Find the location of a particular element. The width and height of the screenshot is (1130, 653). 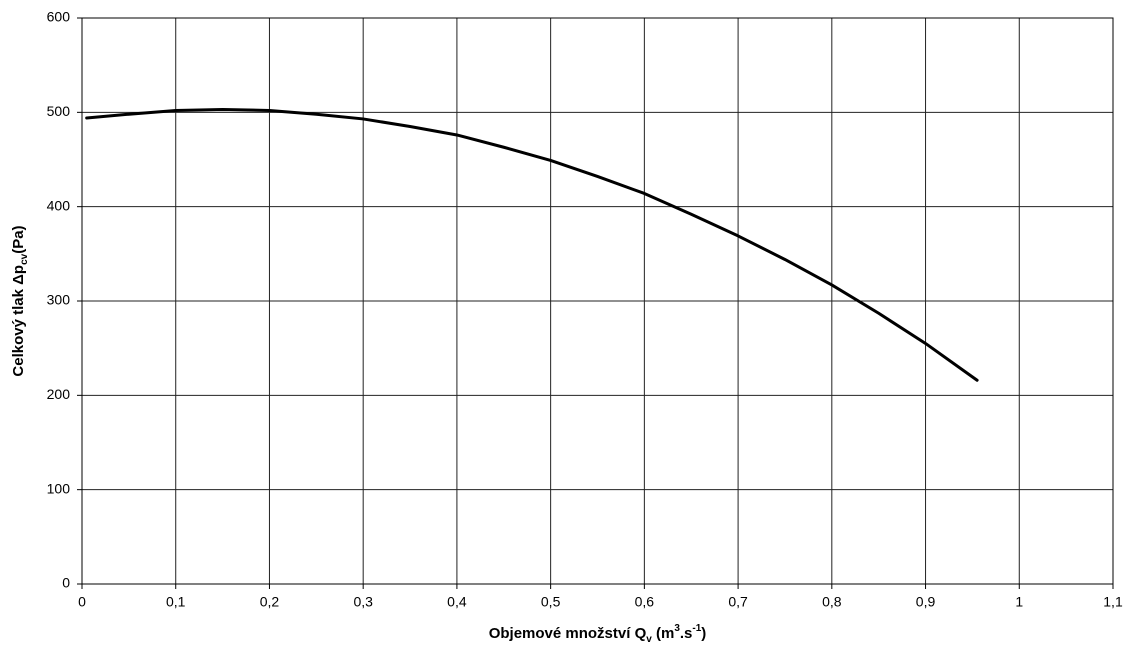

x-tick-label: 0,8 is located at coordinates (832, 602).